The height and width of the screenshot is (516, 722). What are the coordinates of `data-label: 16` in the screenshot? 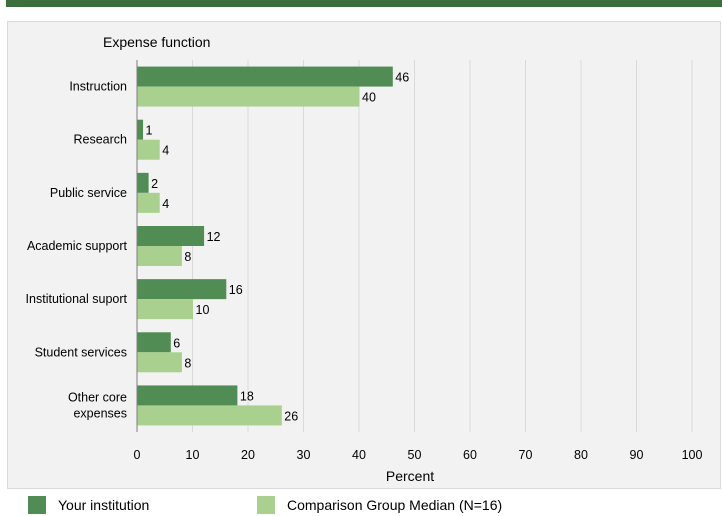 It's located at (236, 290).